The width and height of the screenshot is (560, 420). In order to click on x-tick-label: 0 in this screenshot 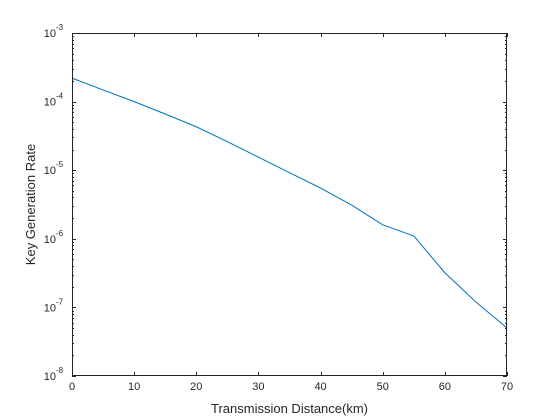, I will do `click(72, 387)`.